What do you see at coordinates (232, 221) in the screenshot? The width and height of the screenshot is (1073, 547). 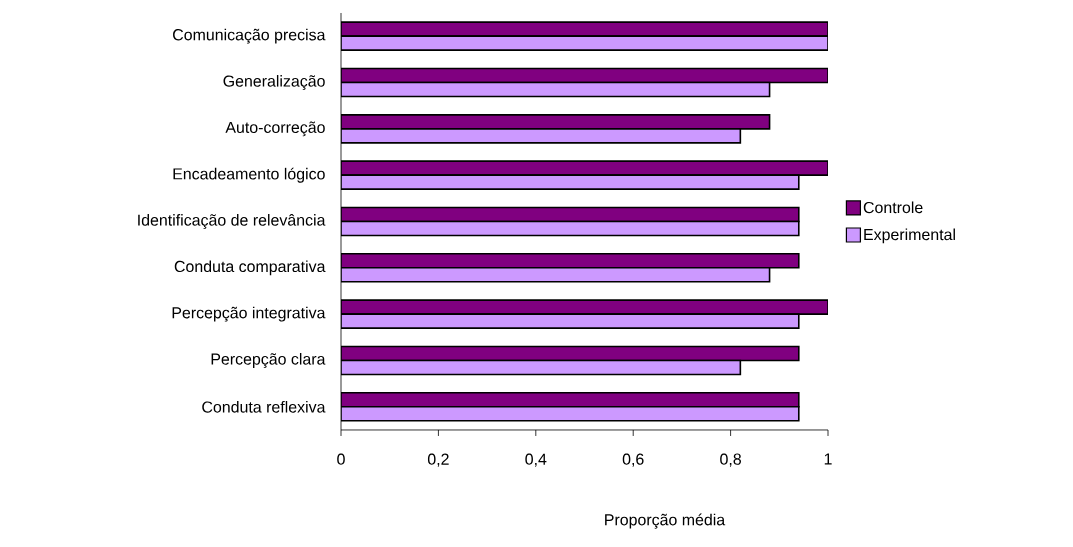 I see `y-tick-label: Identificação de relevância` at bounding box center [232, 221].